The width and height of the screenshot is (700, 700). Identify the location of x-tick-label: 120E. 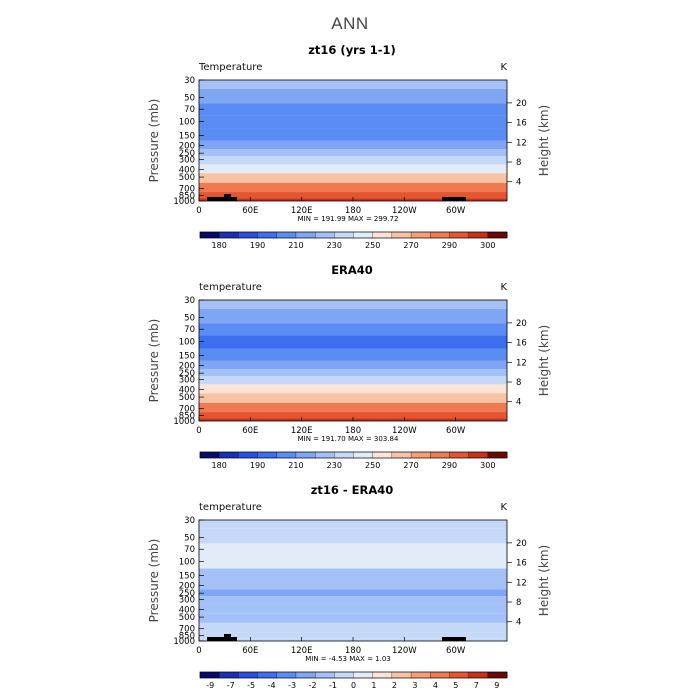
(302, 431).